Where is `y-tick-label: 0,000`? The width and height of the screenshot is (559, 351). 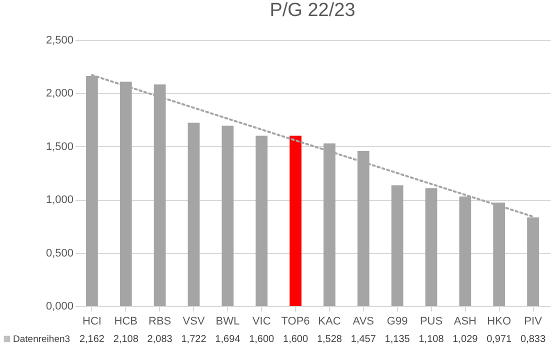 y-tick-label: 0,000 is located at coordinates (60, 306).